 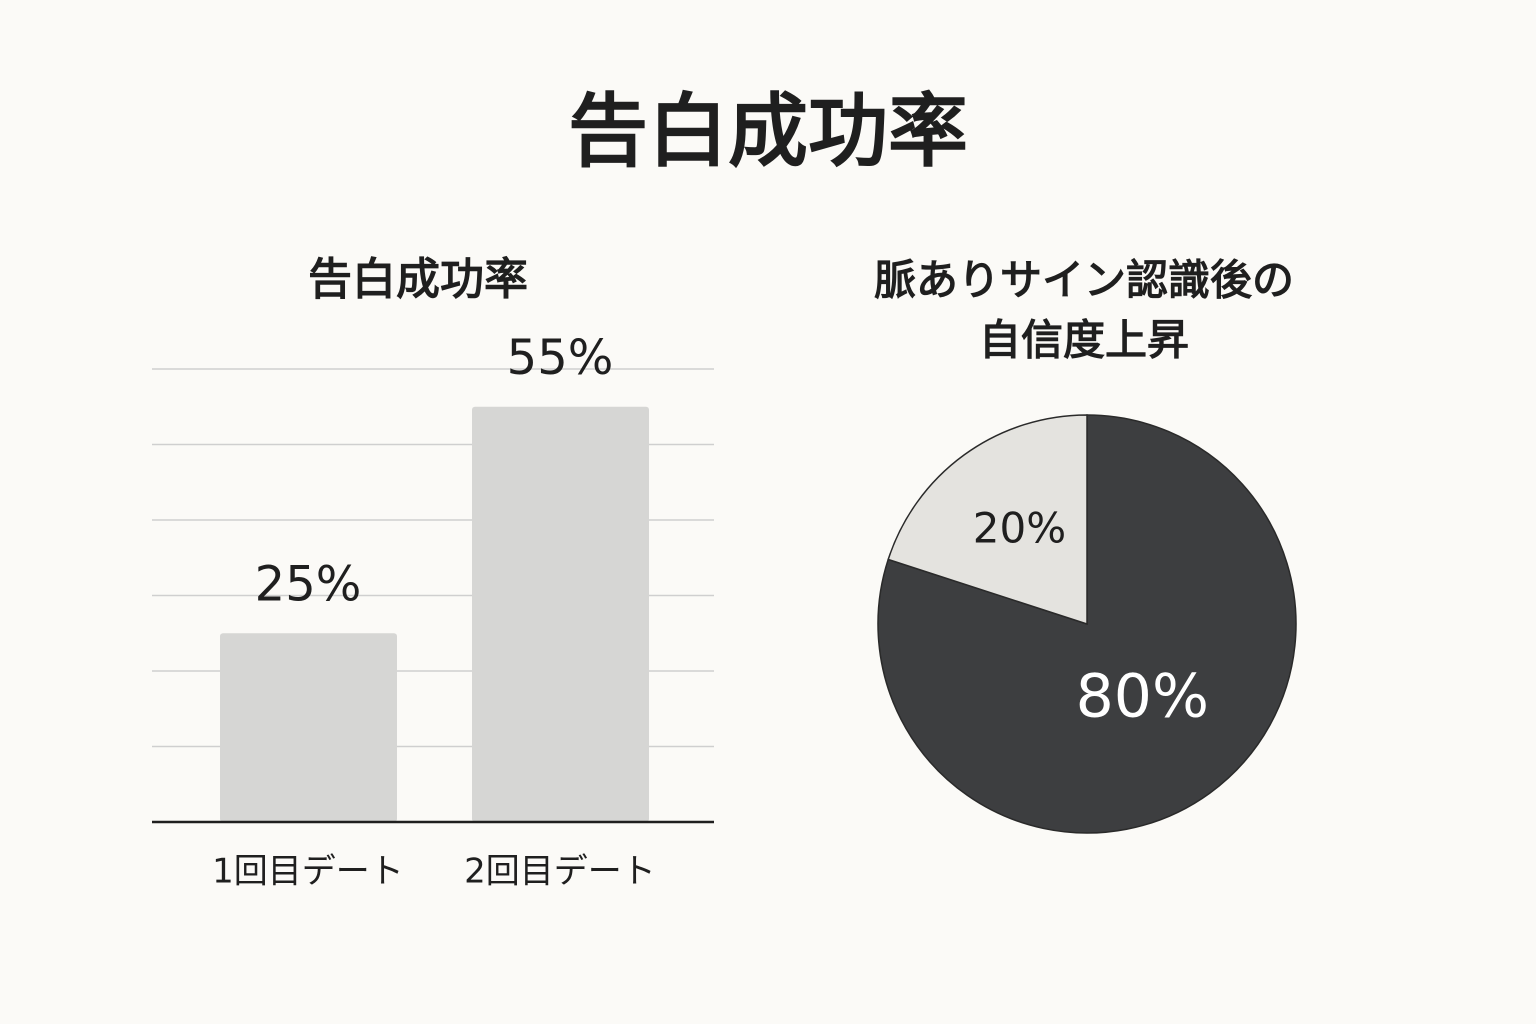 What do you see at coordinates (308, 584) in the screenshot?
I see `value-label: 25%` at bounding box center [308, 584].